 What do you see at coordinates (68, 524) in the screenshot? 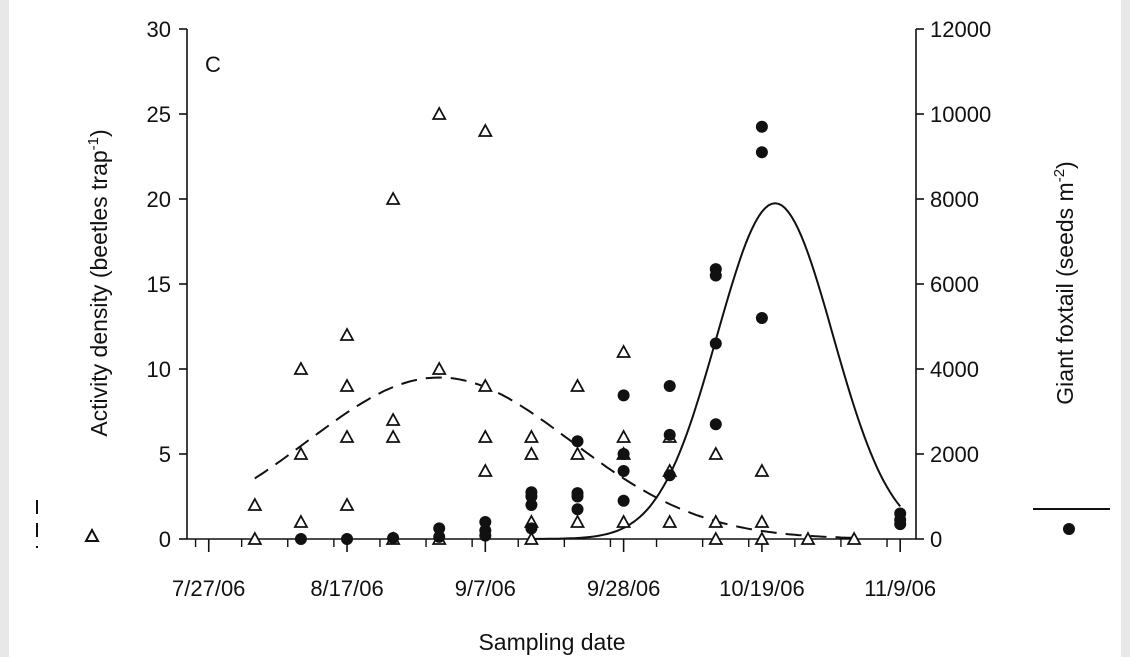
I see `legend-left` at bounding box center [68, 524].